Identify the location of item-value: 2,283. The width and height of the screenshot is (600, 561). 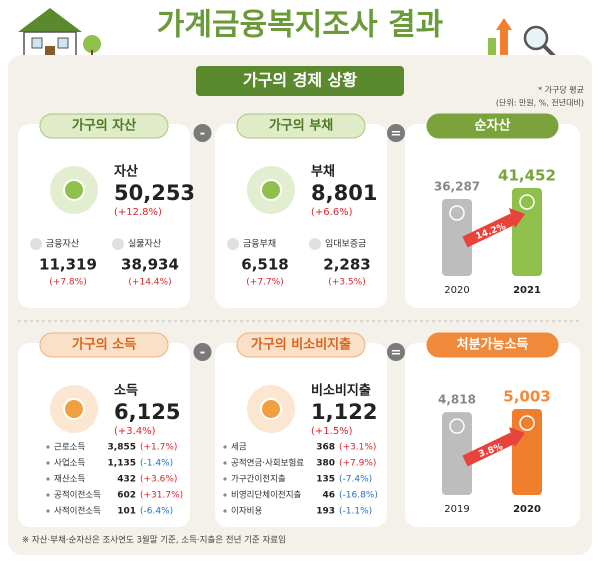
(346, 265).